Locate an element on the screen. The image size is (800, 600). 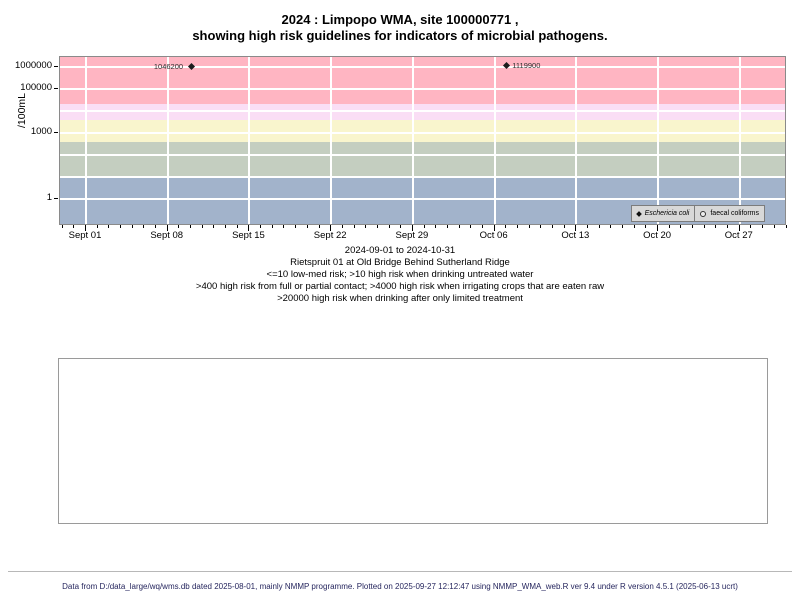
legend-label-faecal-coliforms: faecal coliforms is located at coordinates (734, 213).